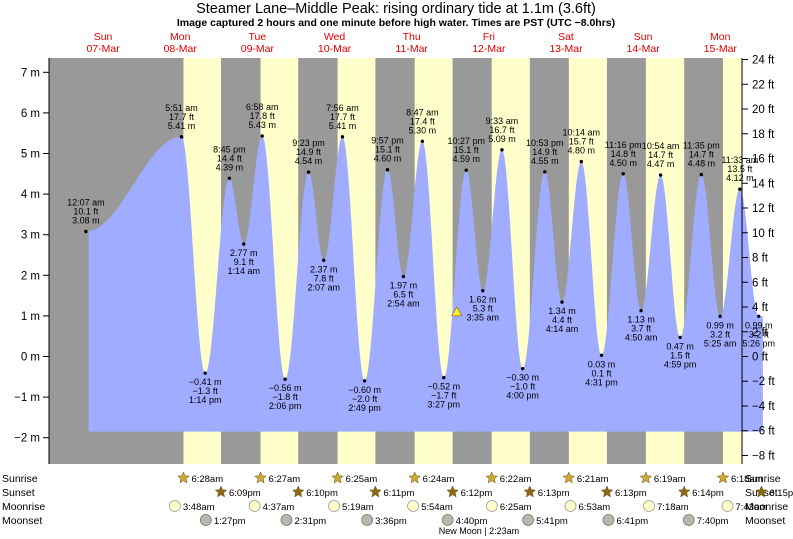 This screenshot has width=793, height=539. What do you see at coordinates (752, 507) in the screenshot?
I see `moonrise-time: 7:43am` at bounding box center [752, 507].